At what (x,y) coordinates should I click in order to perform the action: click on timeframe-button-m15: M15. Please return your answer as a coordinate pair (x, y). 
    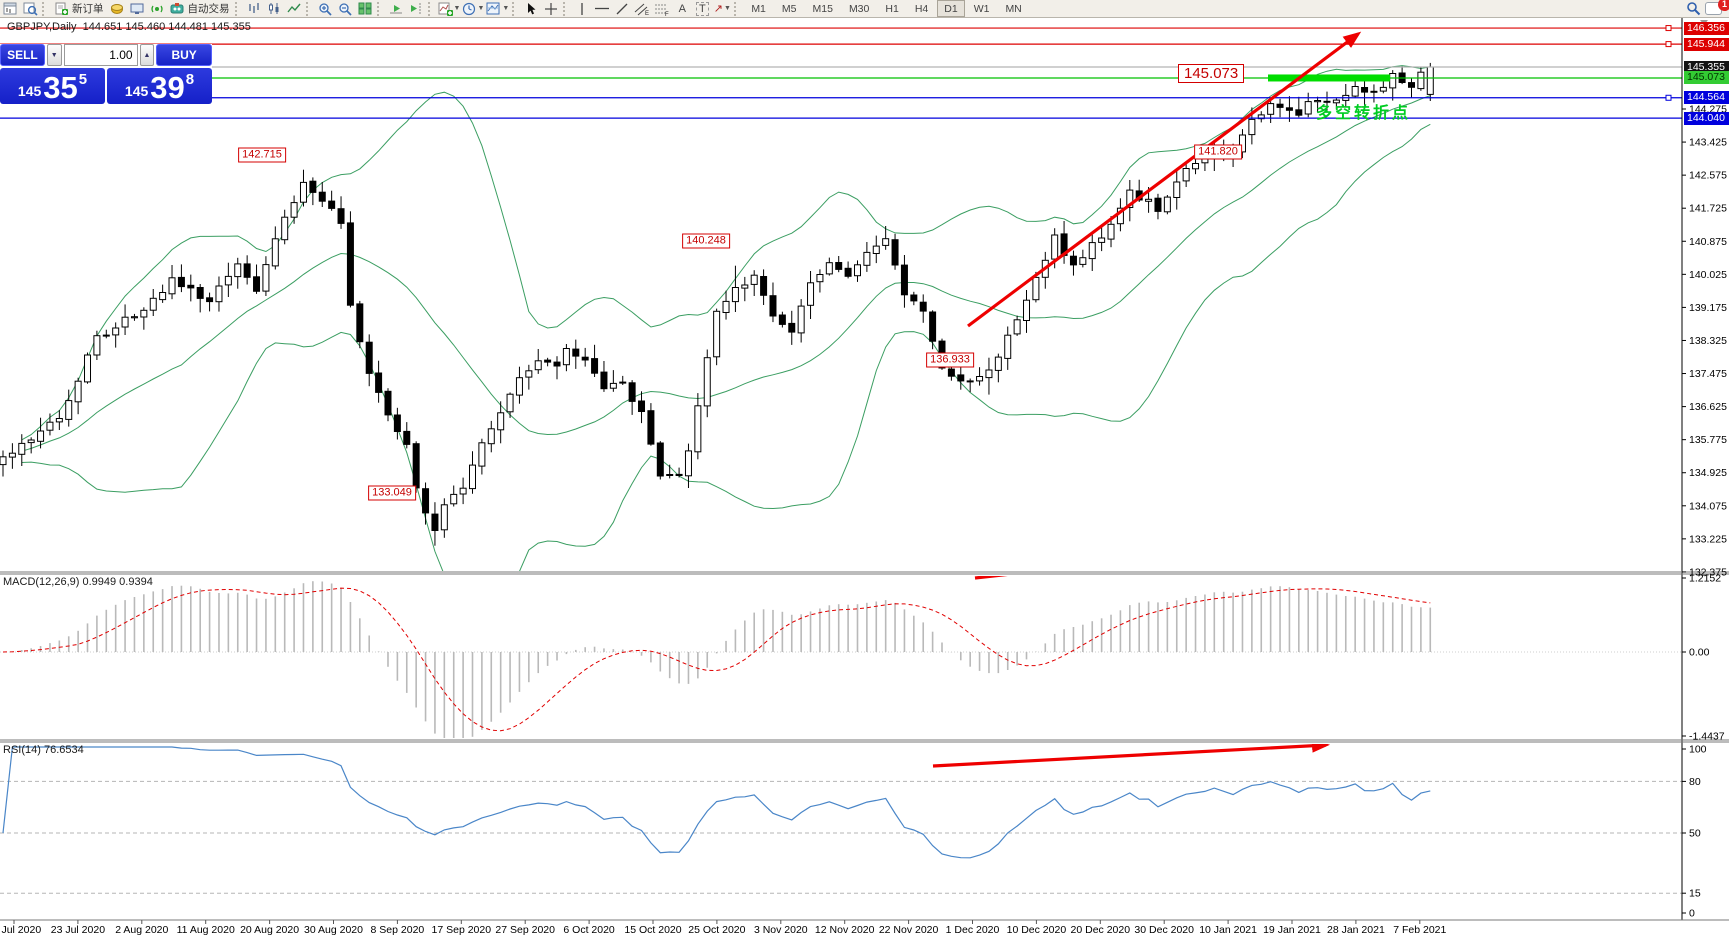
    Looking at the image, I should click on (822, 8).